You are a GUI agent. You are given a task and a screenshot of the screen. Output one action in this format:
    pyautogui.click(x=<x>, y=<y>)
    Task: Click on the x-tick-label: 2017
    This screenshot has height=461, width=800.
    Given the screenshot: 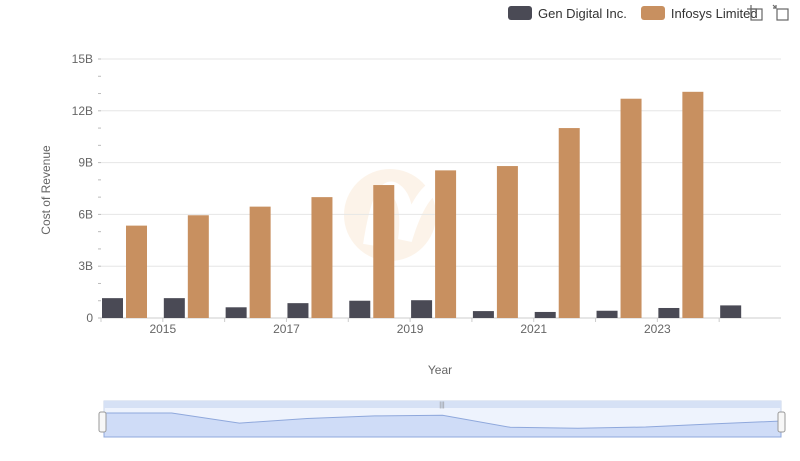 What is the action you would take?
    pyautogui.click(x=286, y=329)
    